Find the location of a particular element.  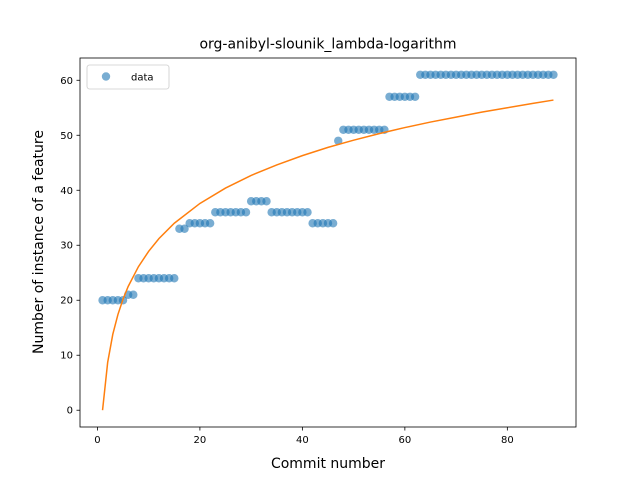

x-tick-label: 0 is located at coordinates (97, 440).